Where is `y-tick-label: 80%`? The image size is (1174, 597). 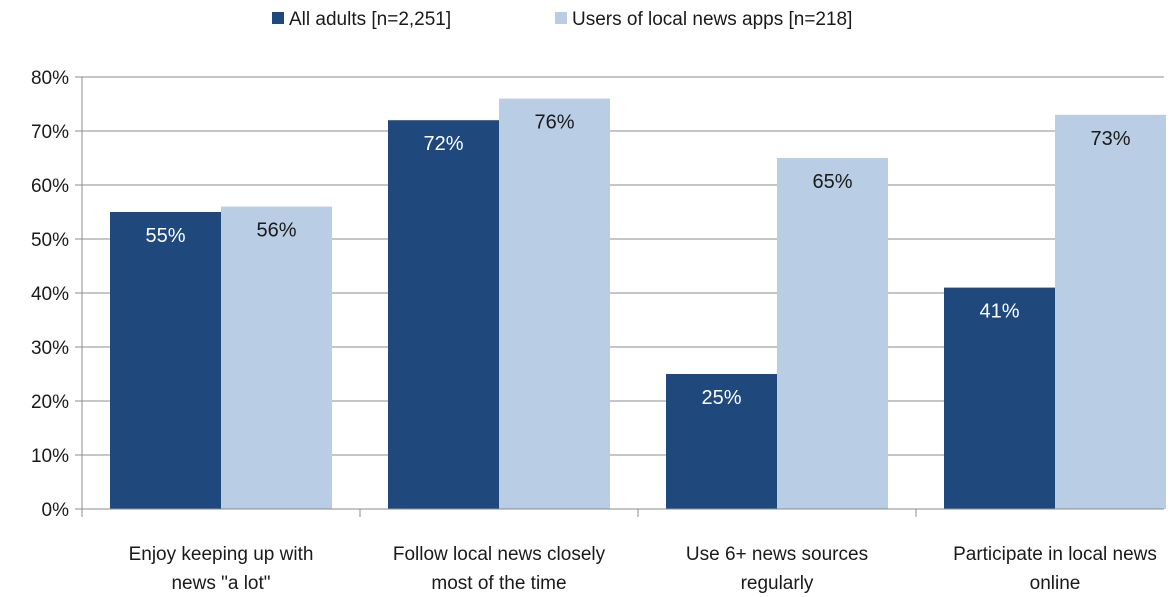 y-tick-label: 80% is located at coordinates (50, 78).